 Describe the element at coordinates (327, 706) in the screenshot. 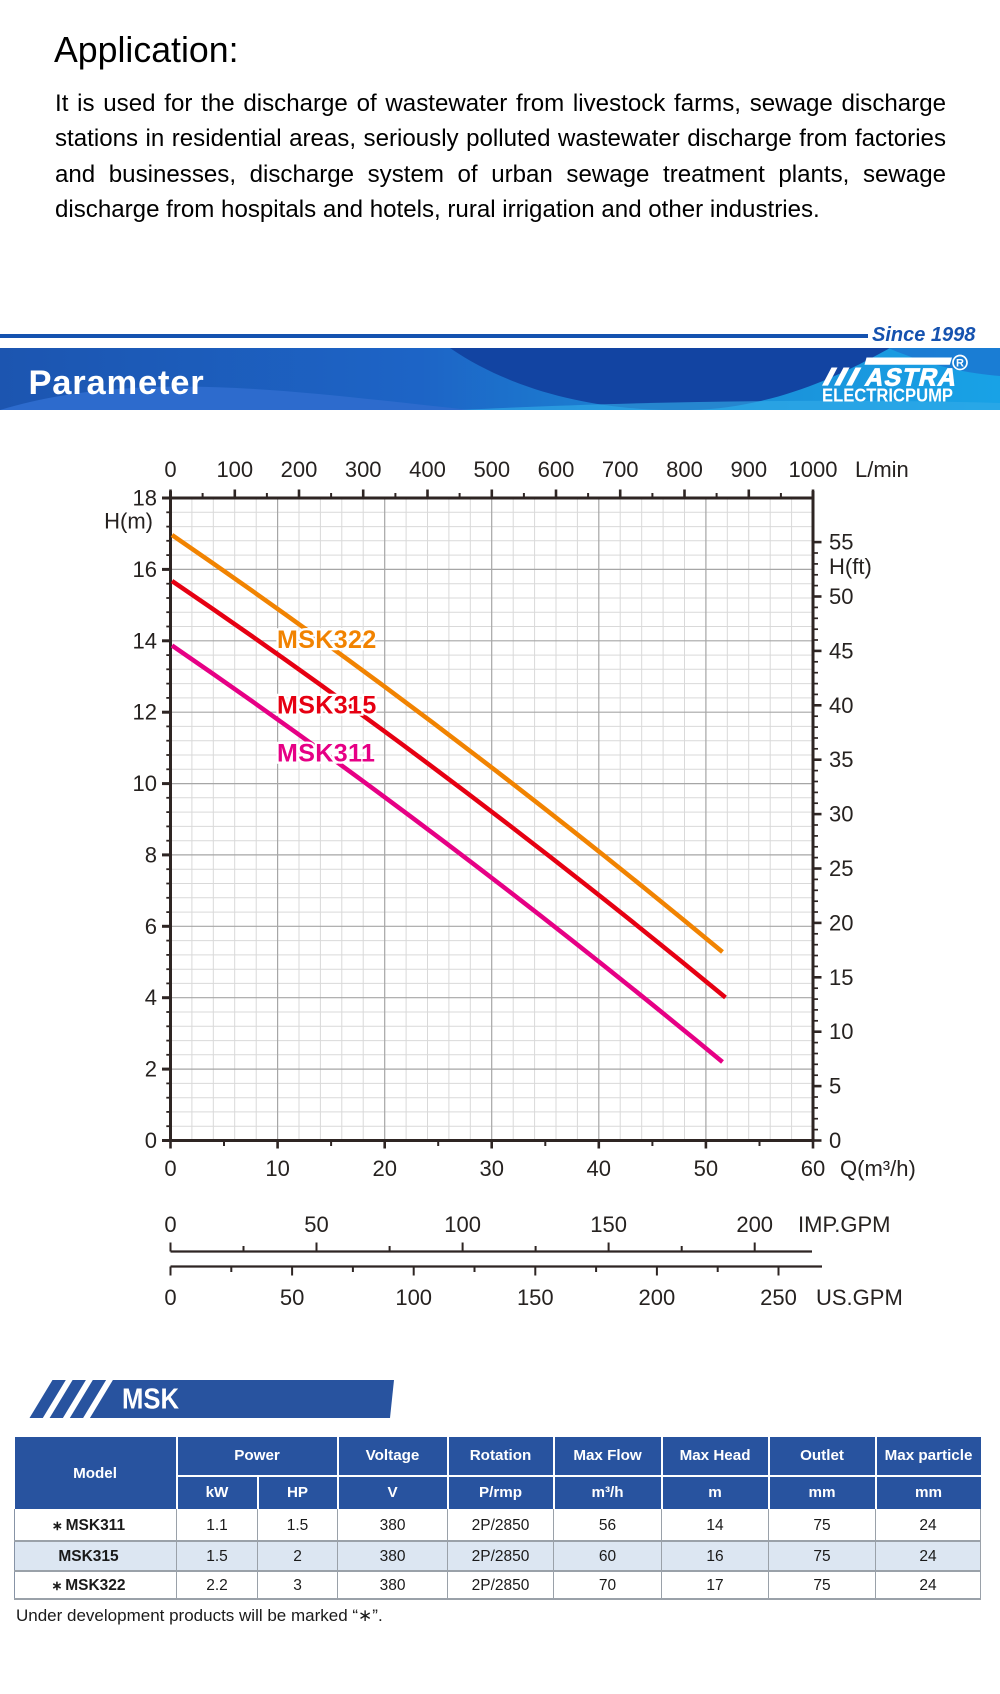

I see `svg-text: MSK315` at that location.